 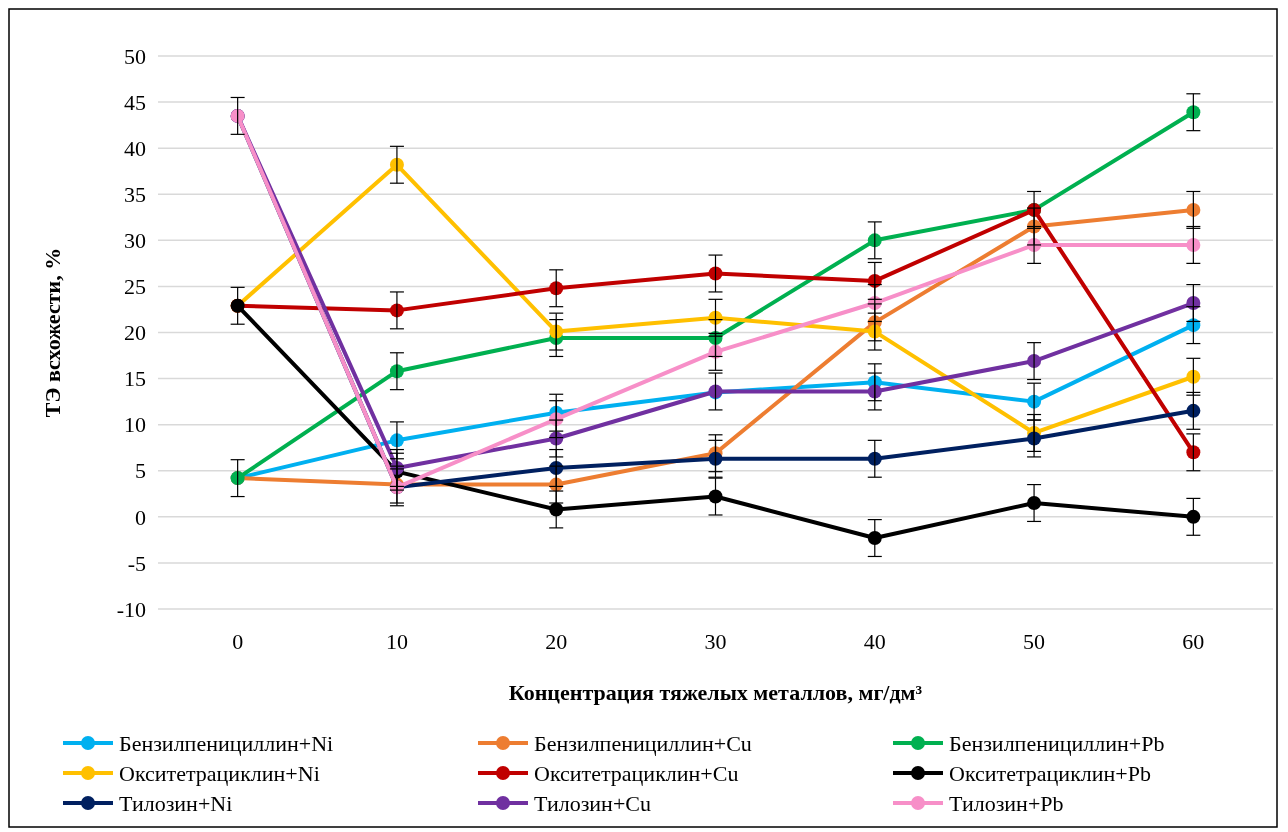 What do you see at coordinates (219, 773) in the screenshot?
I see `legend-label: Окситетрациклин+Ni` at bounding box center [219, 773].